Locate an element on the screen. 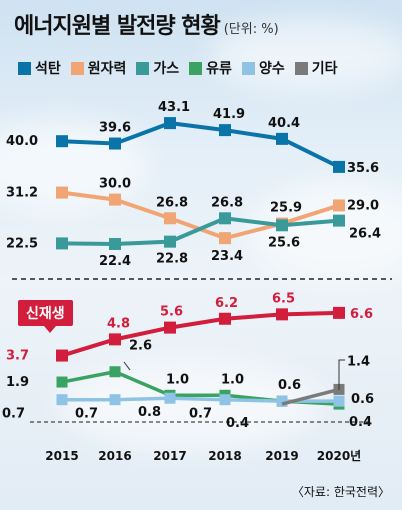 The height and width of the screenshot is (510, 402). legend-item-pumped: 양수 is located at coordinates (263, 68).